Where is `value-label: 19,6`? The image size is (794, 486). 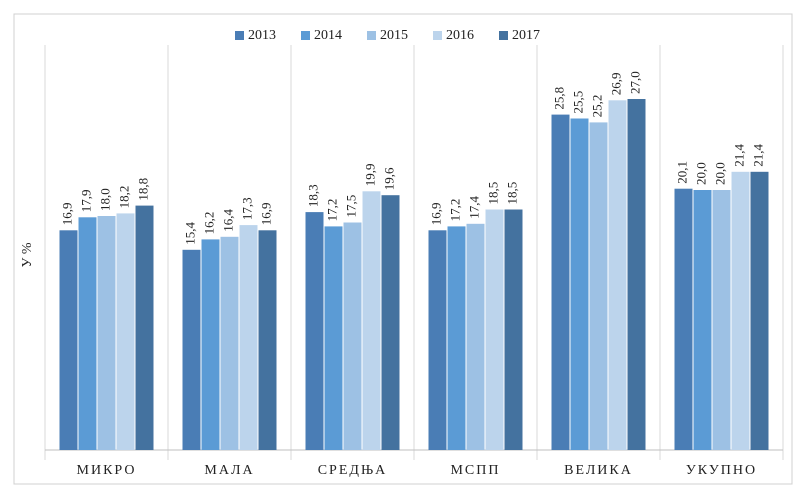
value-label: 19,6 is located at coordinates (388, 178).